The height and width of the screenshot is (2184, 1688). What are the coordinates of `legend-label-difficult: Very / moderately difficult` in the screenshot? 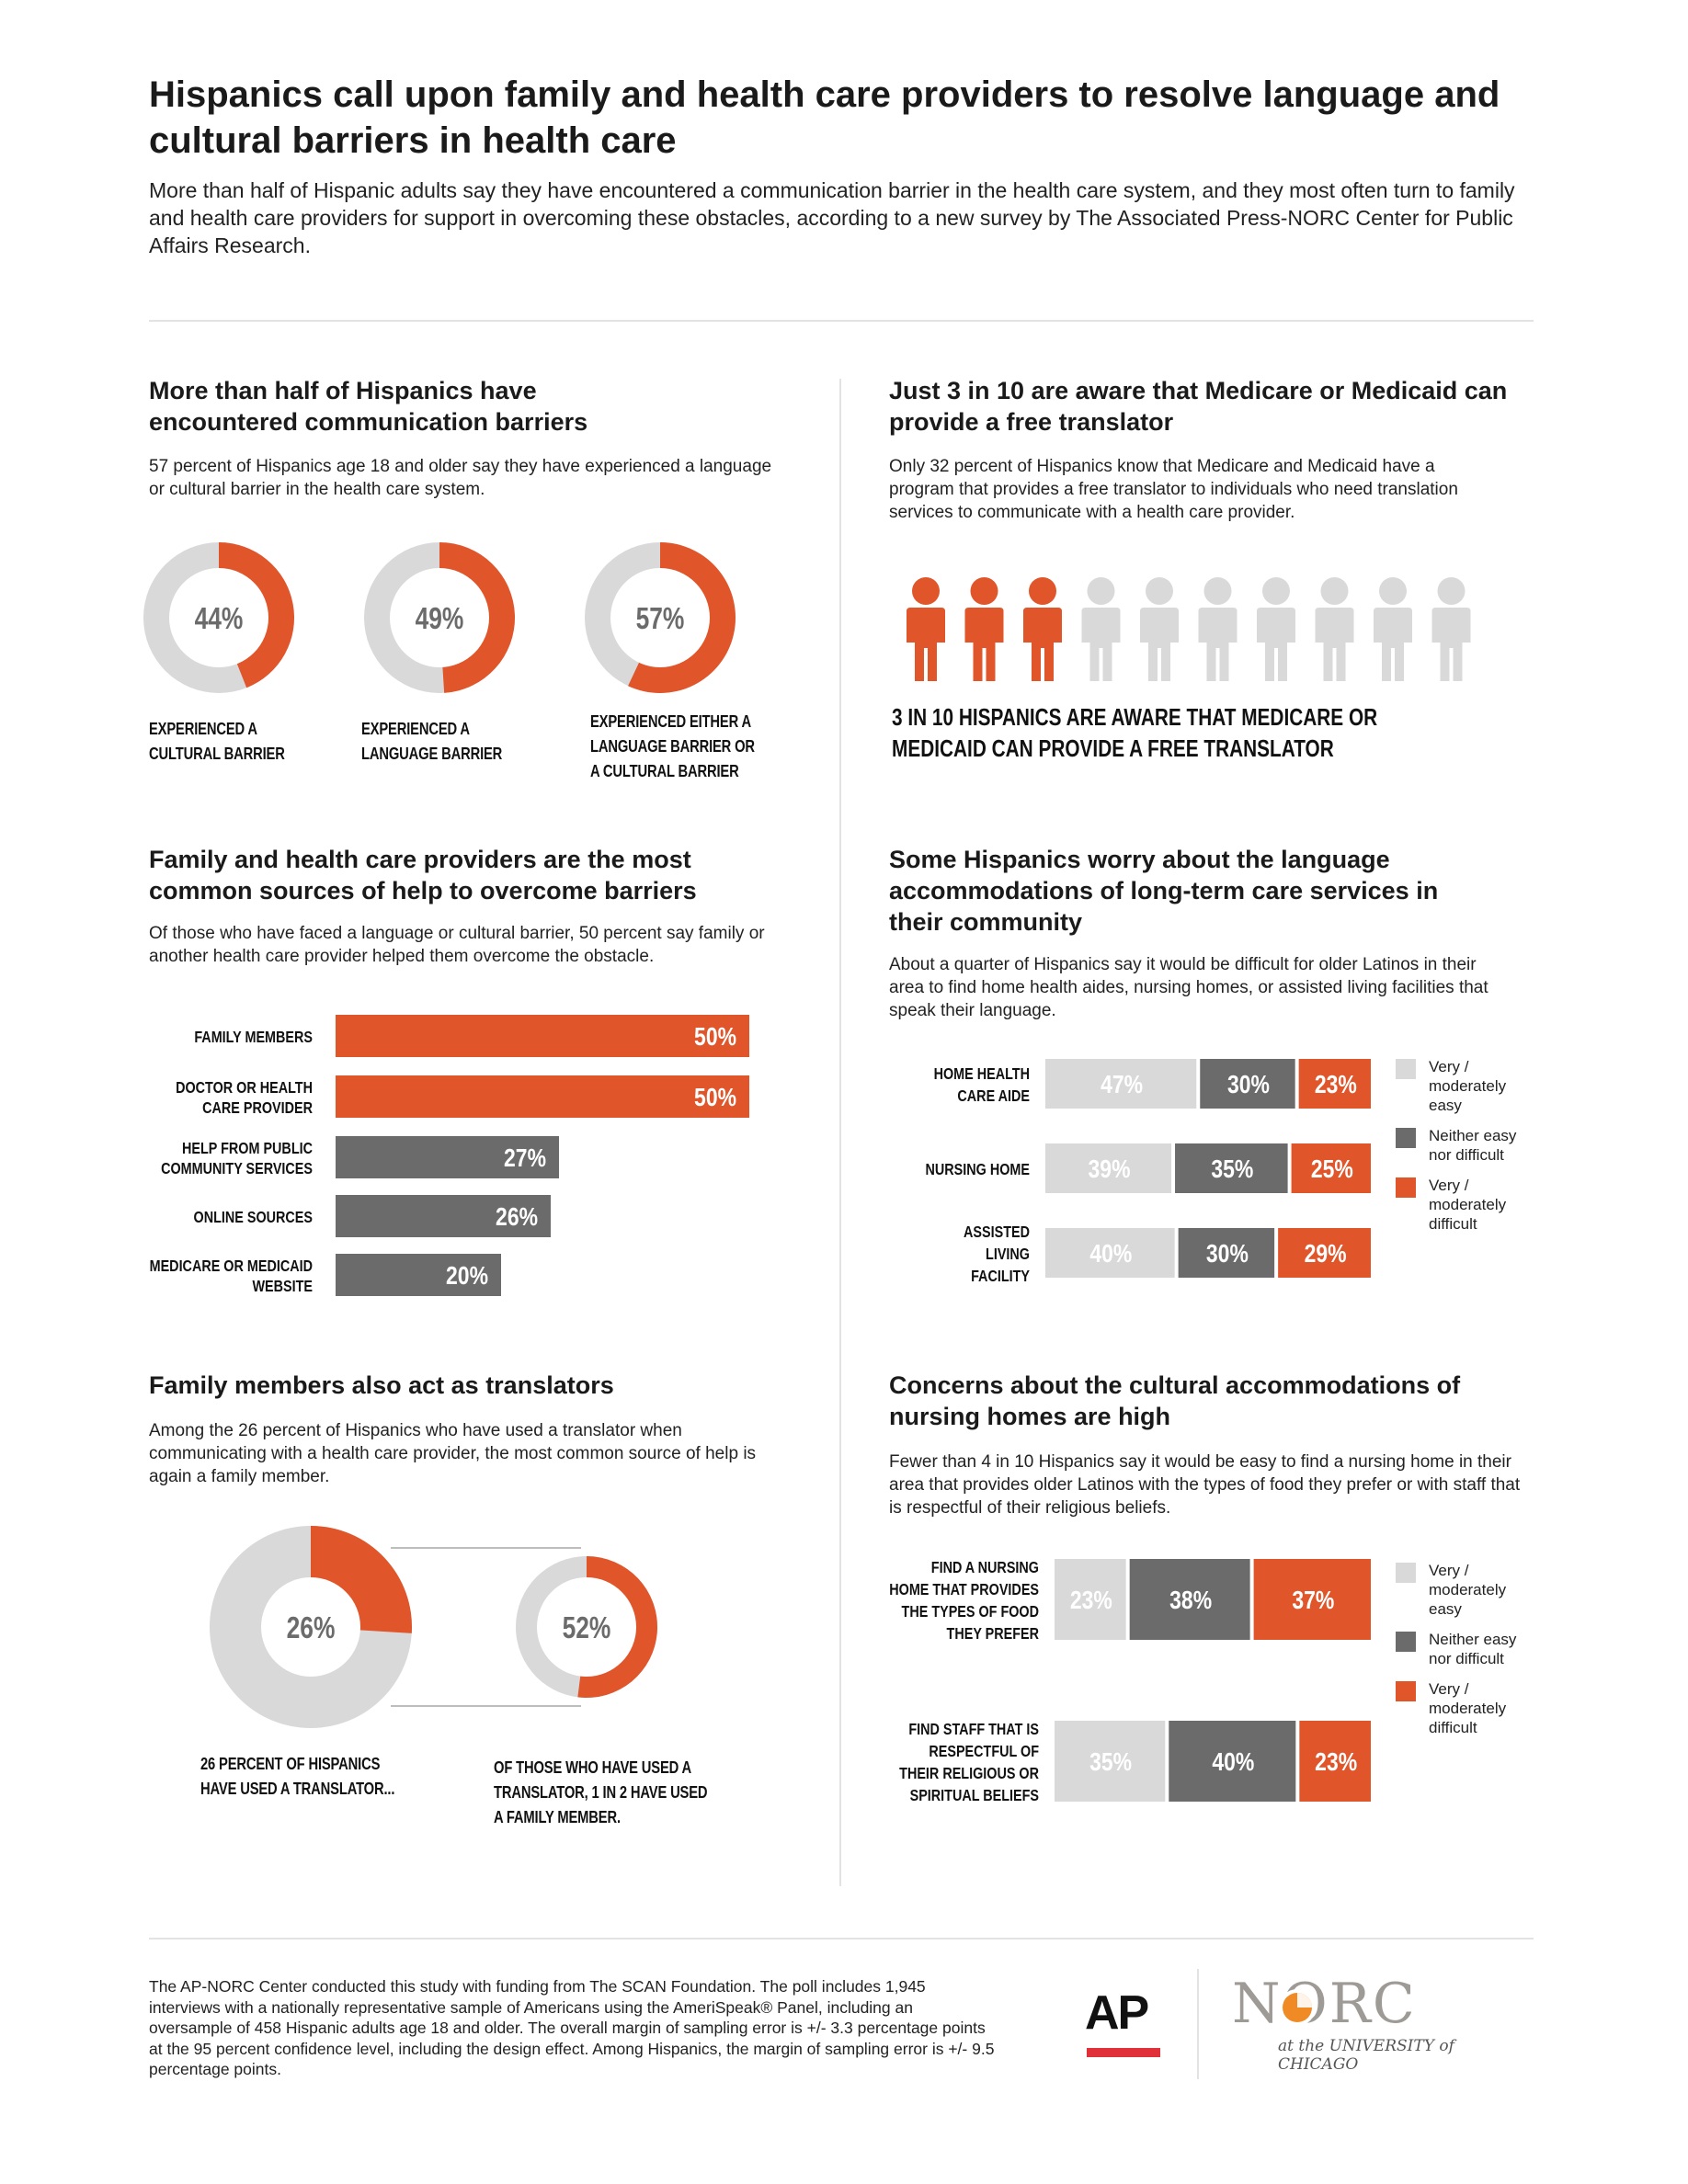 It's located at (1468, 1708).